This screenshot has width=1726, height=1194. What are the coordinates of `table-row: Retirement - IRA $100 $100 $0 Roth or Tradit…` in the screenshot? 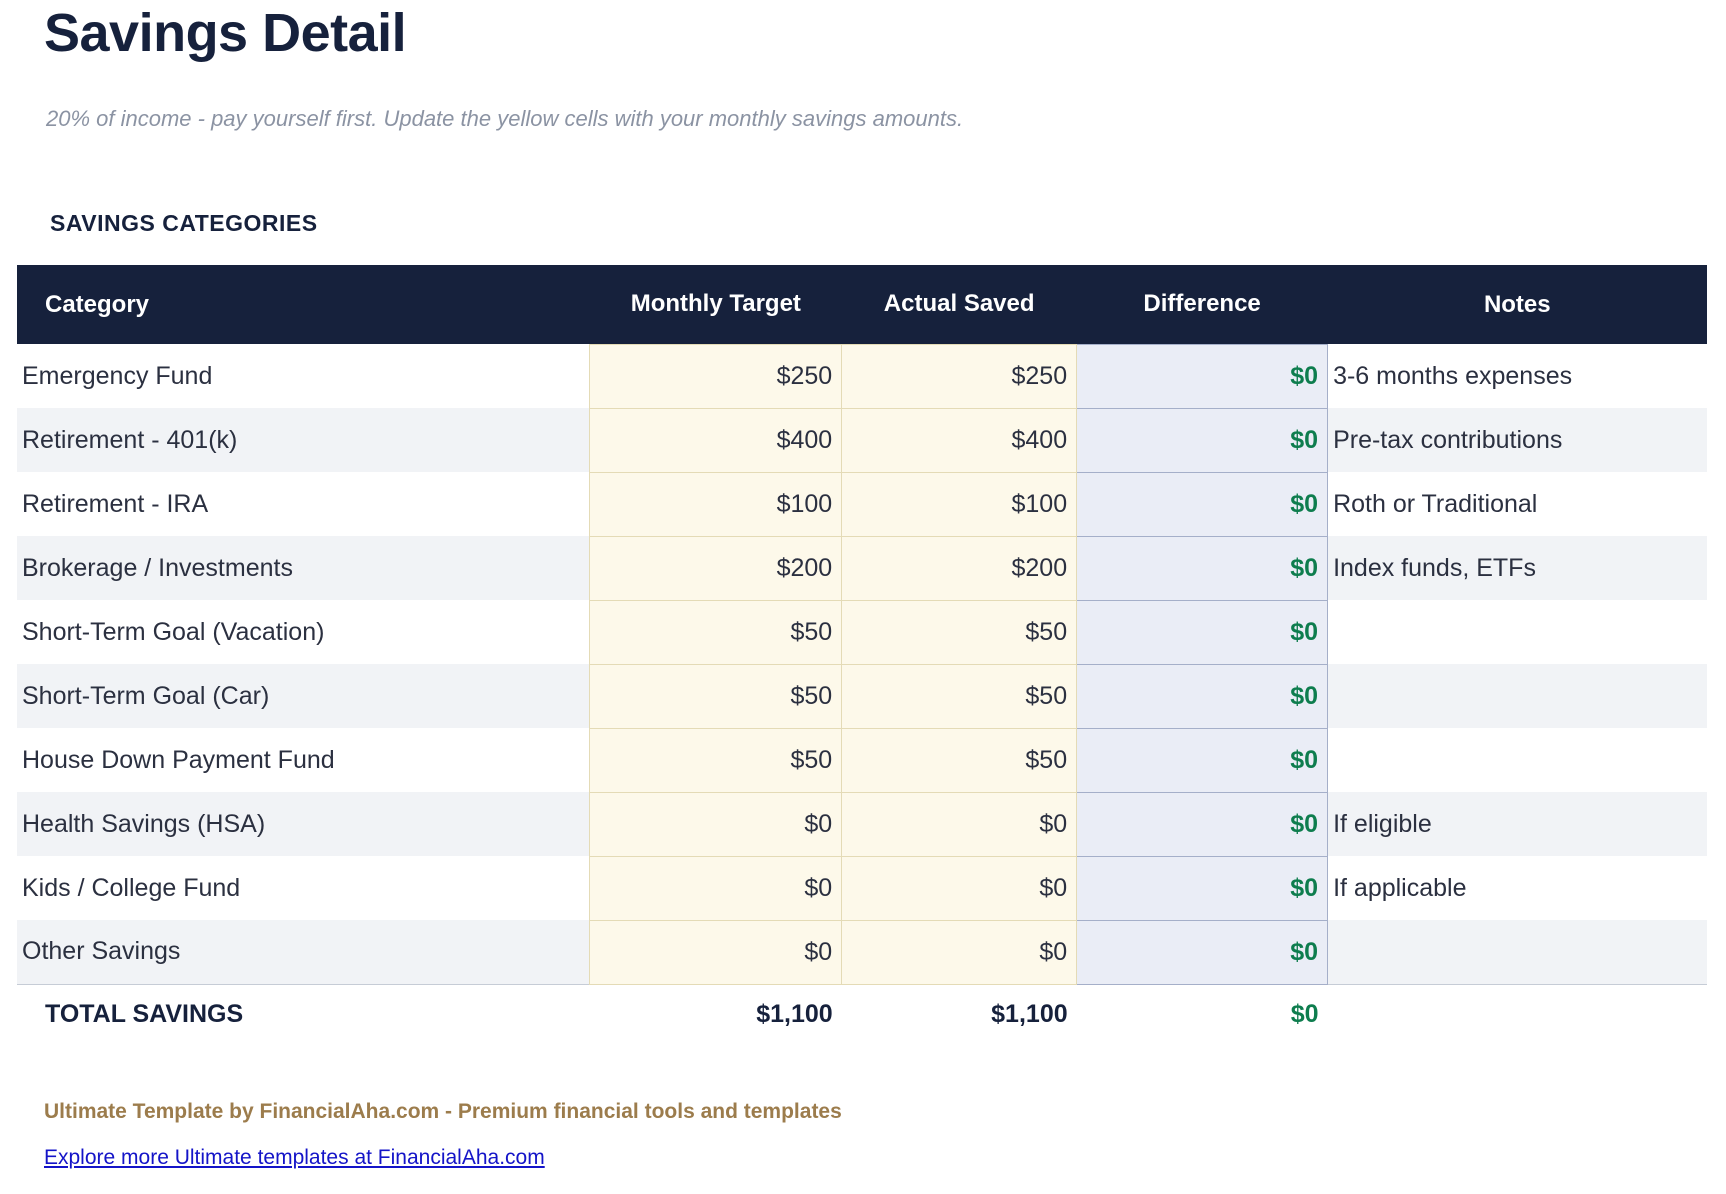 It's located at (862, 504).